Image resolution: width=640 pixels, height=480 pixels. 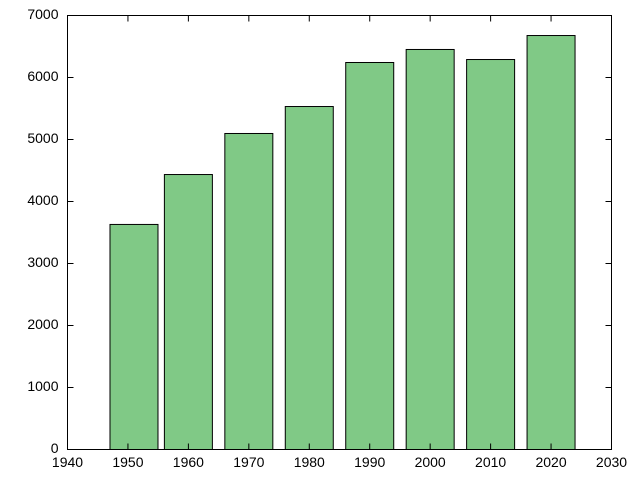 What do you see at coordinates (67, 462) in the screenshot?
I see `x-tick-label: 1940` at bounding box center [67, 462].